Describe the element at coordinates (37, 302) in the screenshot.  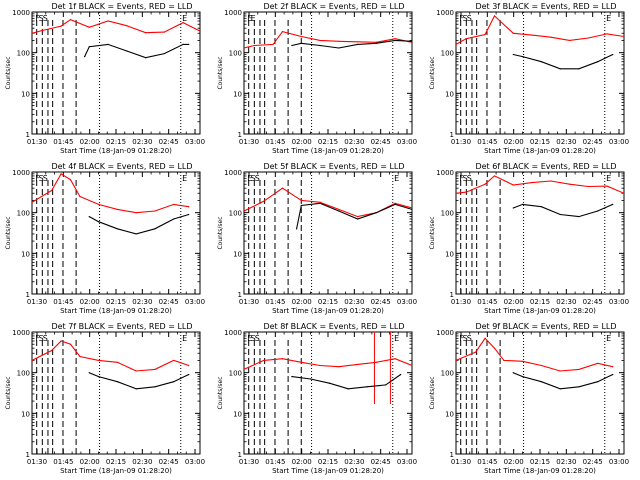
I see `x-tick-label: 01:30` at that location.